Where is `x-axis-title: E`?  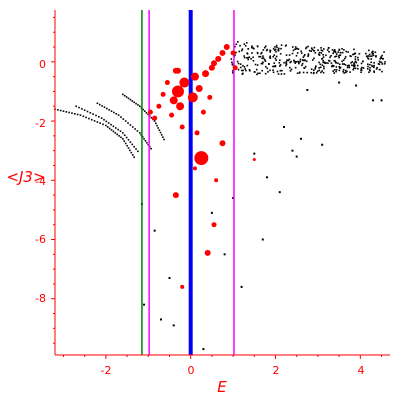
x-axis-title: E is located at coordinates (222, 387).